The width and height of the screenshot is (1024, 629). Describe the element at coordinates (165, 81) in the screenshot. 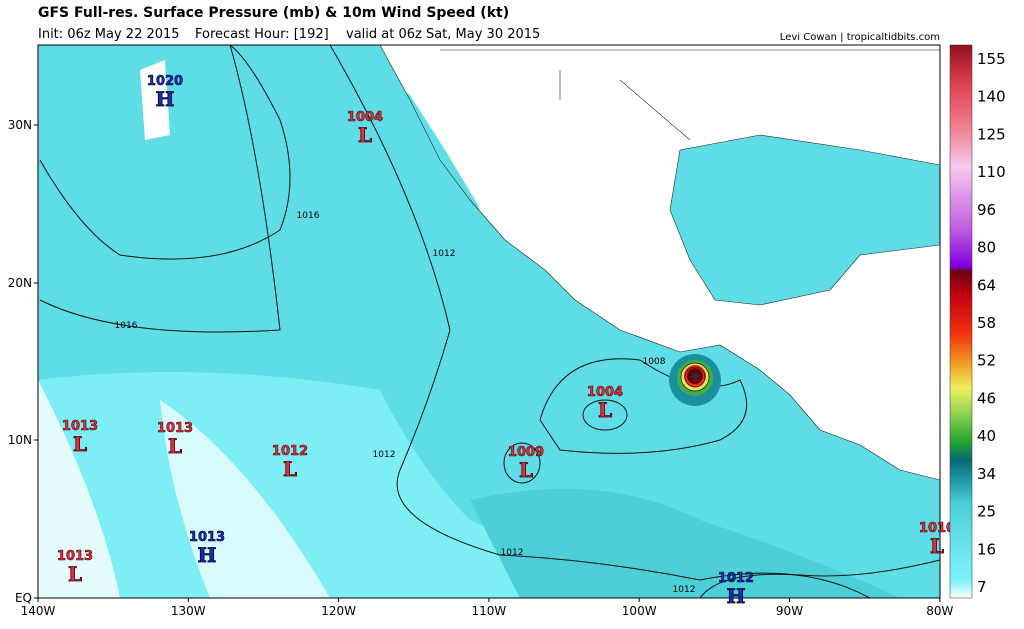

I see `center-value: 1020` at that location.